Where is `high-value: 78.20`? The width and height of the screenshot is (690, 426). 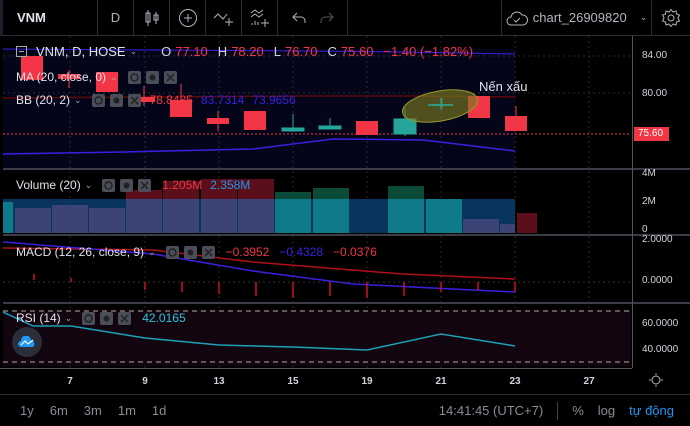
high-value: 78.20 is located at coordinates (247, 51).